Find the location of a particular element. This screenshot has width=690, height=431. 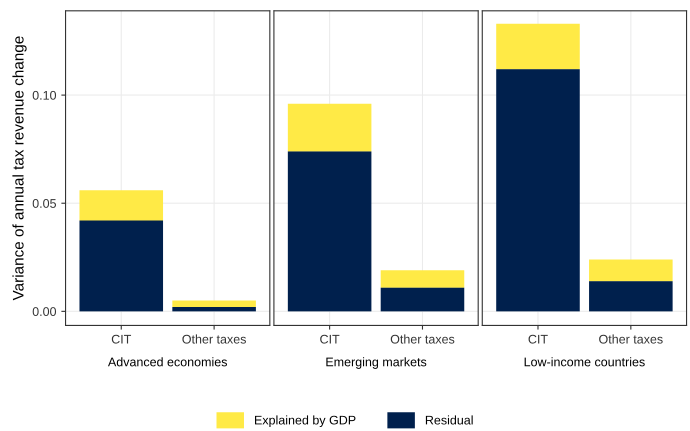

x-axis-title: Low-income countries is located at coordinates (584, 361).